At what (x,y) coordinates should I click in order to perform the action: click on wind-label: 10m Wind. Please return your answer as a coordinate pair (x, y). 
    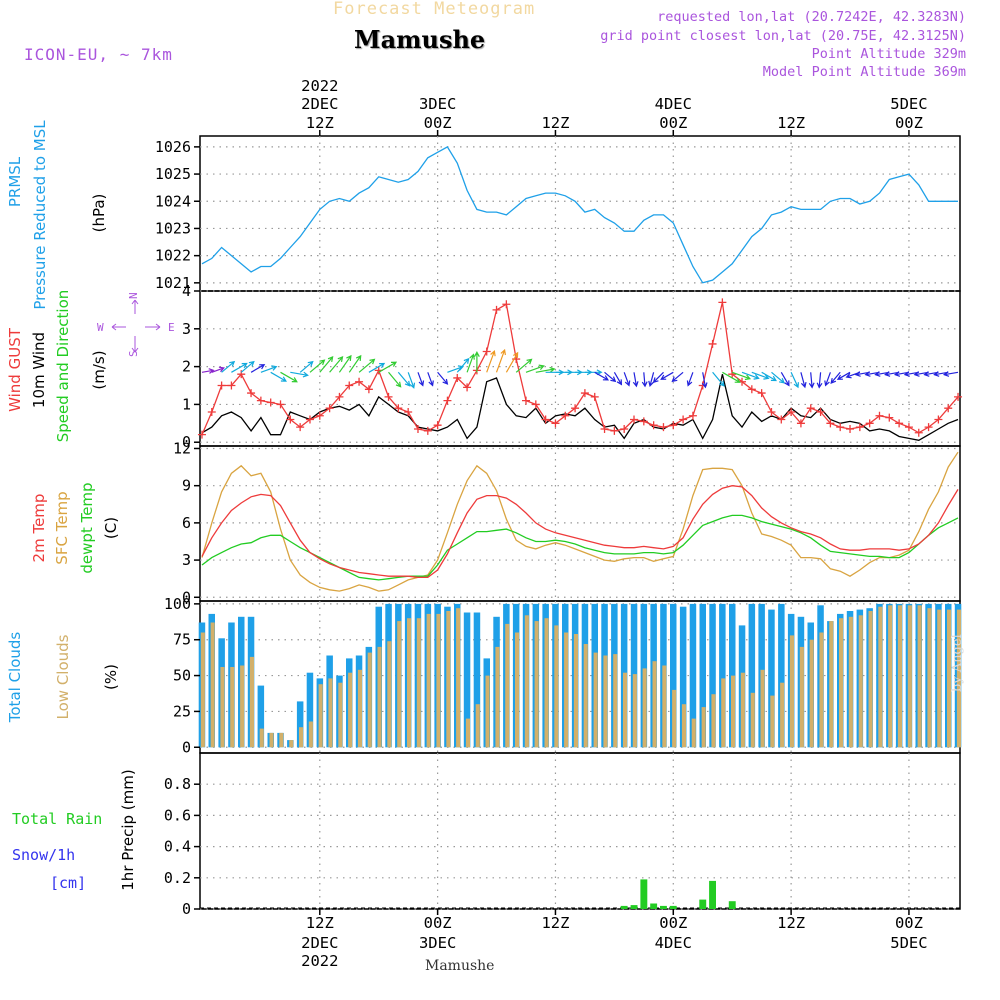
    Looking at the image, I should click on (39, 370).